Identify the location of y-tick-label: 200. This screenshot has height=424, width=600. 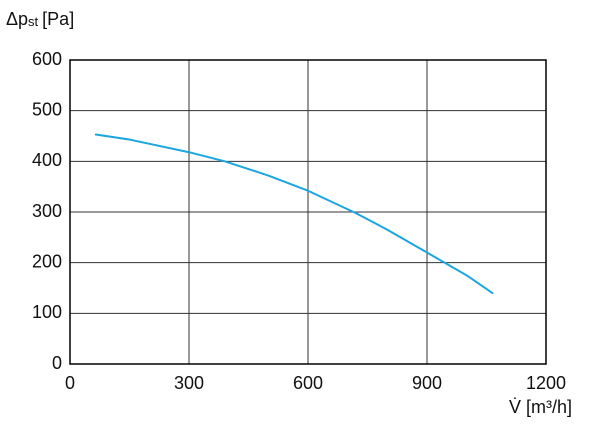
(47, 261).